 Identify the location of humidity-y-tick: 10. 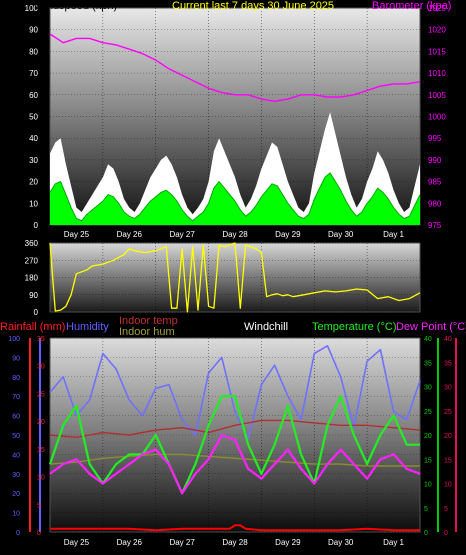
(16, 514).